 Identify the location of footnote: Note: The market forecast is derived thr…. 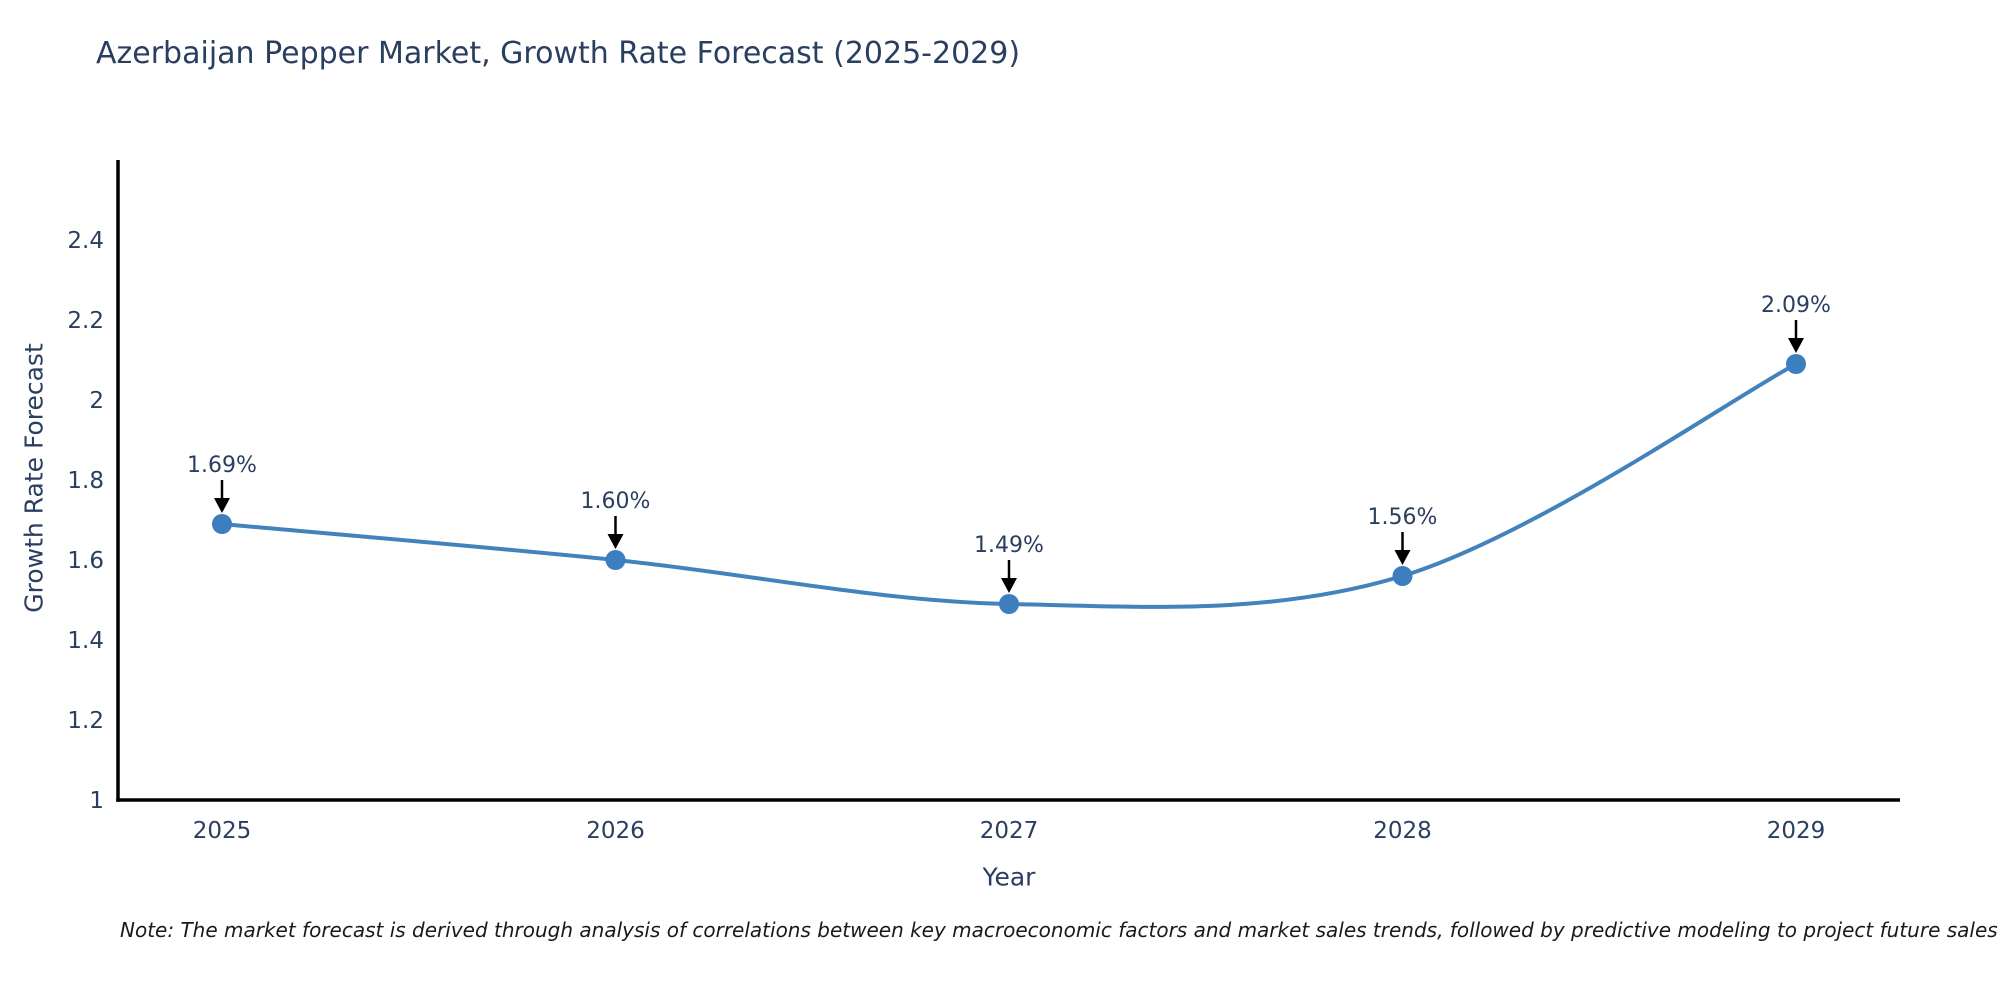
(1059, 930).